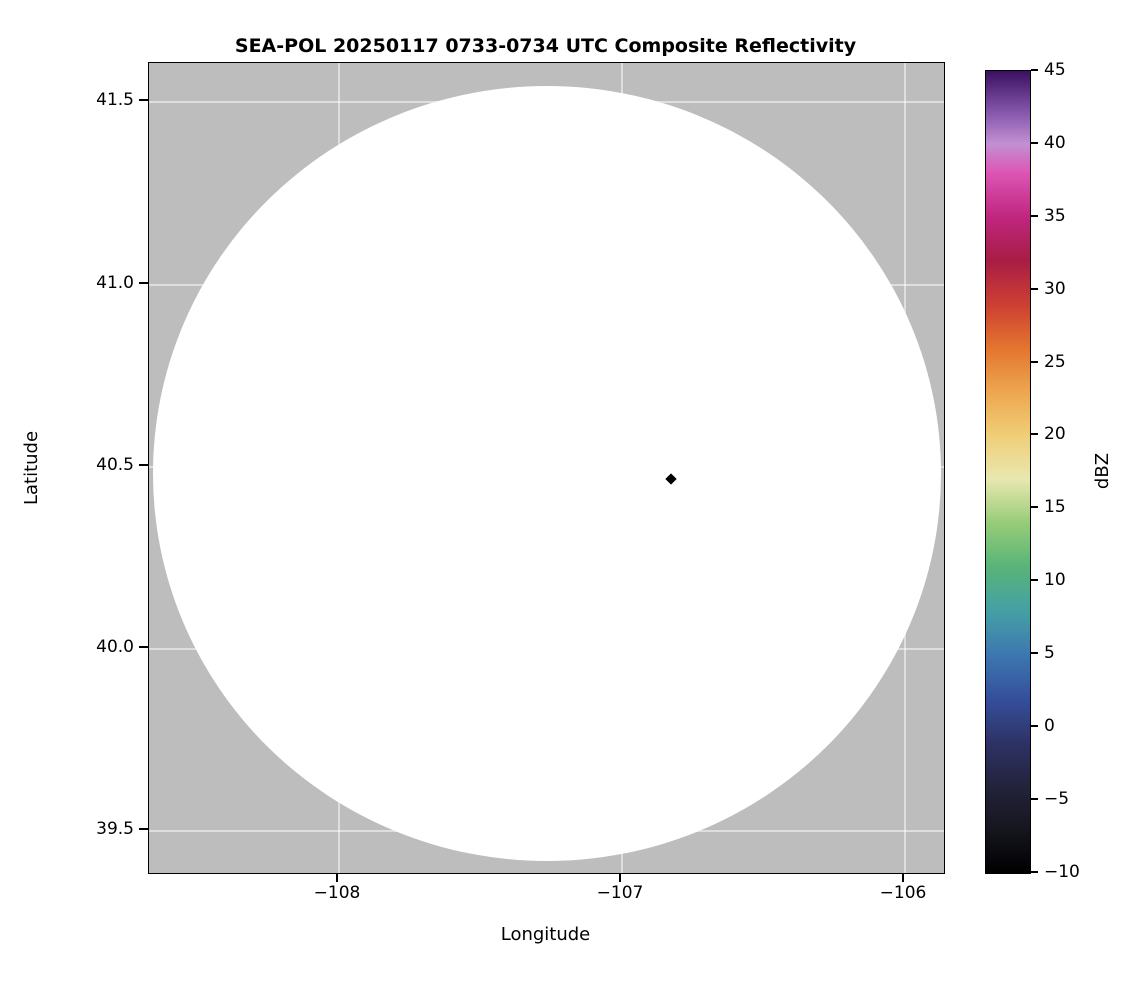 The image size is (1146, 990). What do you see at coordinates (903, 893) in the screenshot?
I see `x-tick-label: −106` at bounding box center [903, 893].